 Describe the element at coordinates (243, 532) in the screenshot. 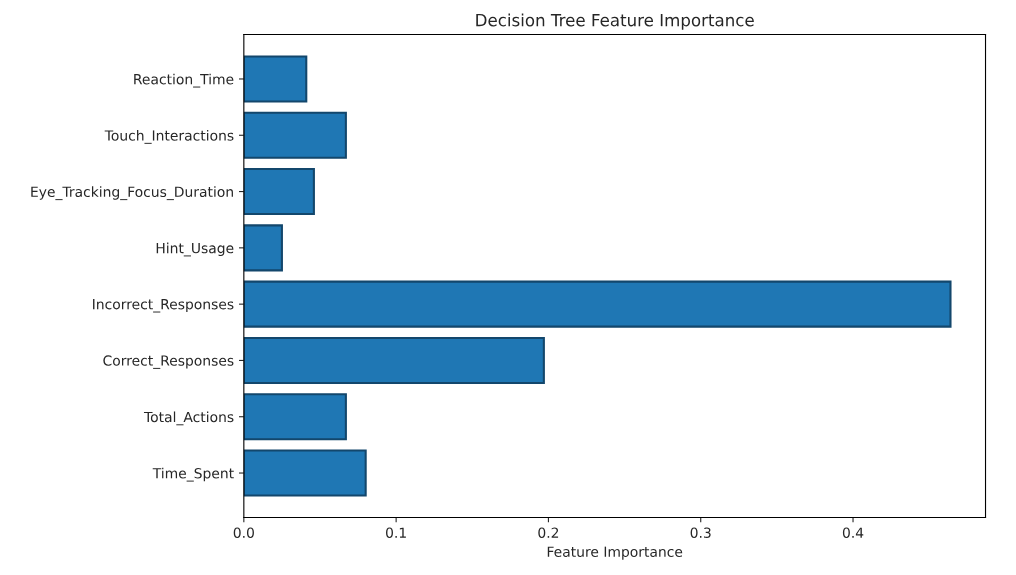

I see `x-tick-label: 0.0` at that location.